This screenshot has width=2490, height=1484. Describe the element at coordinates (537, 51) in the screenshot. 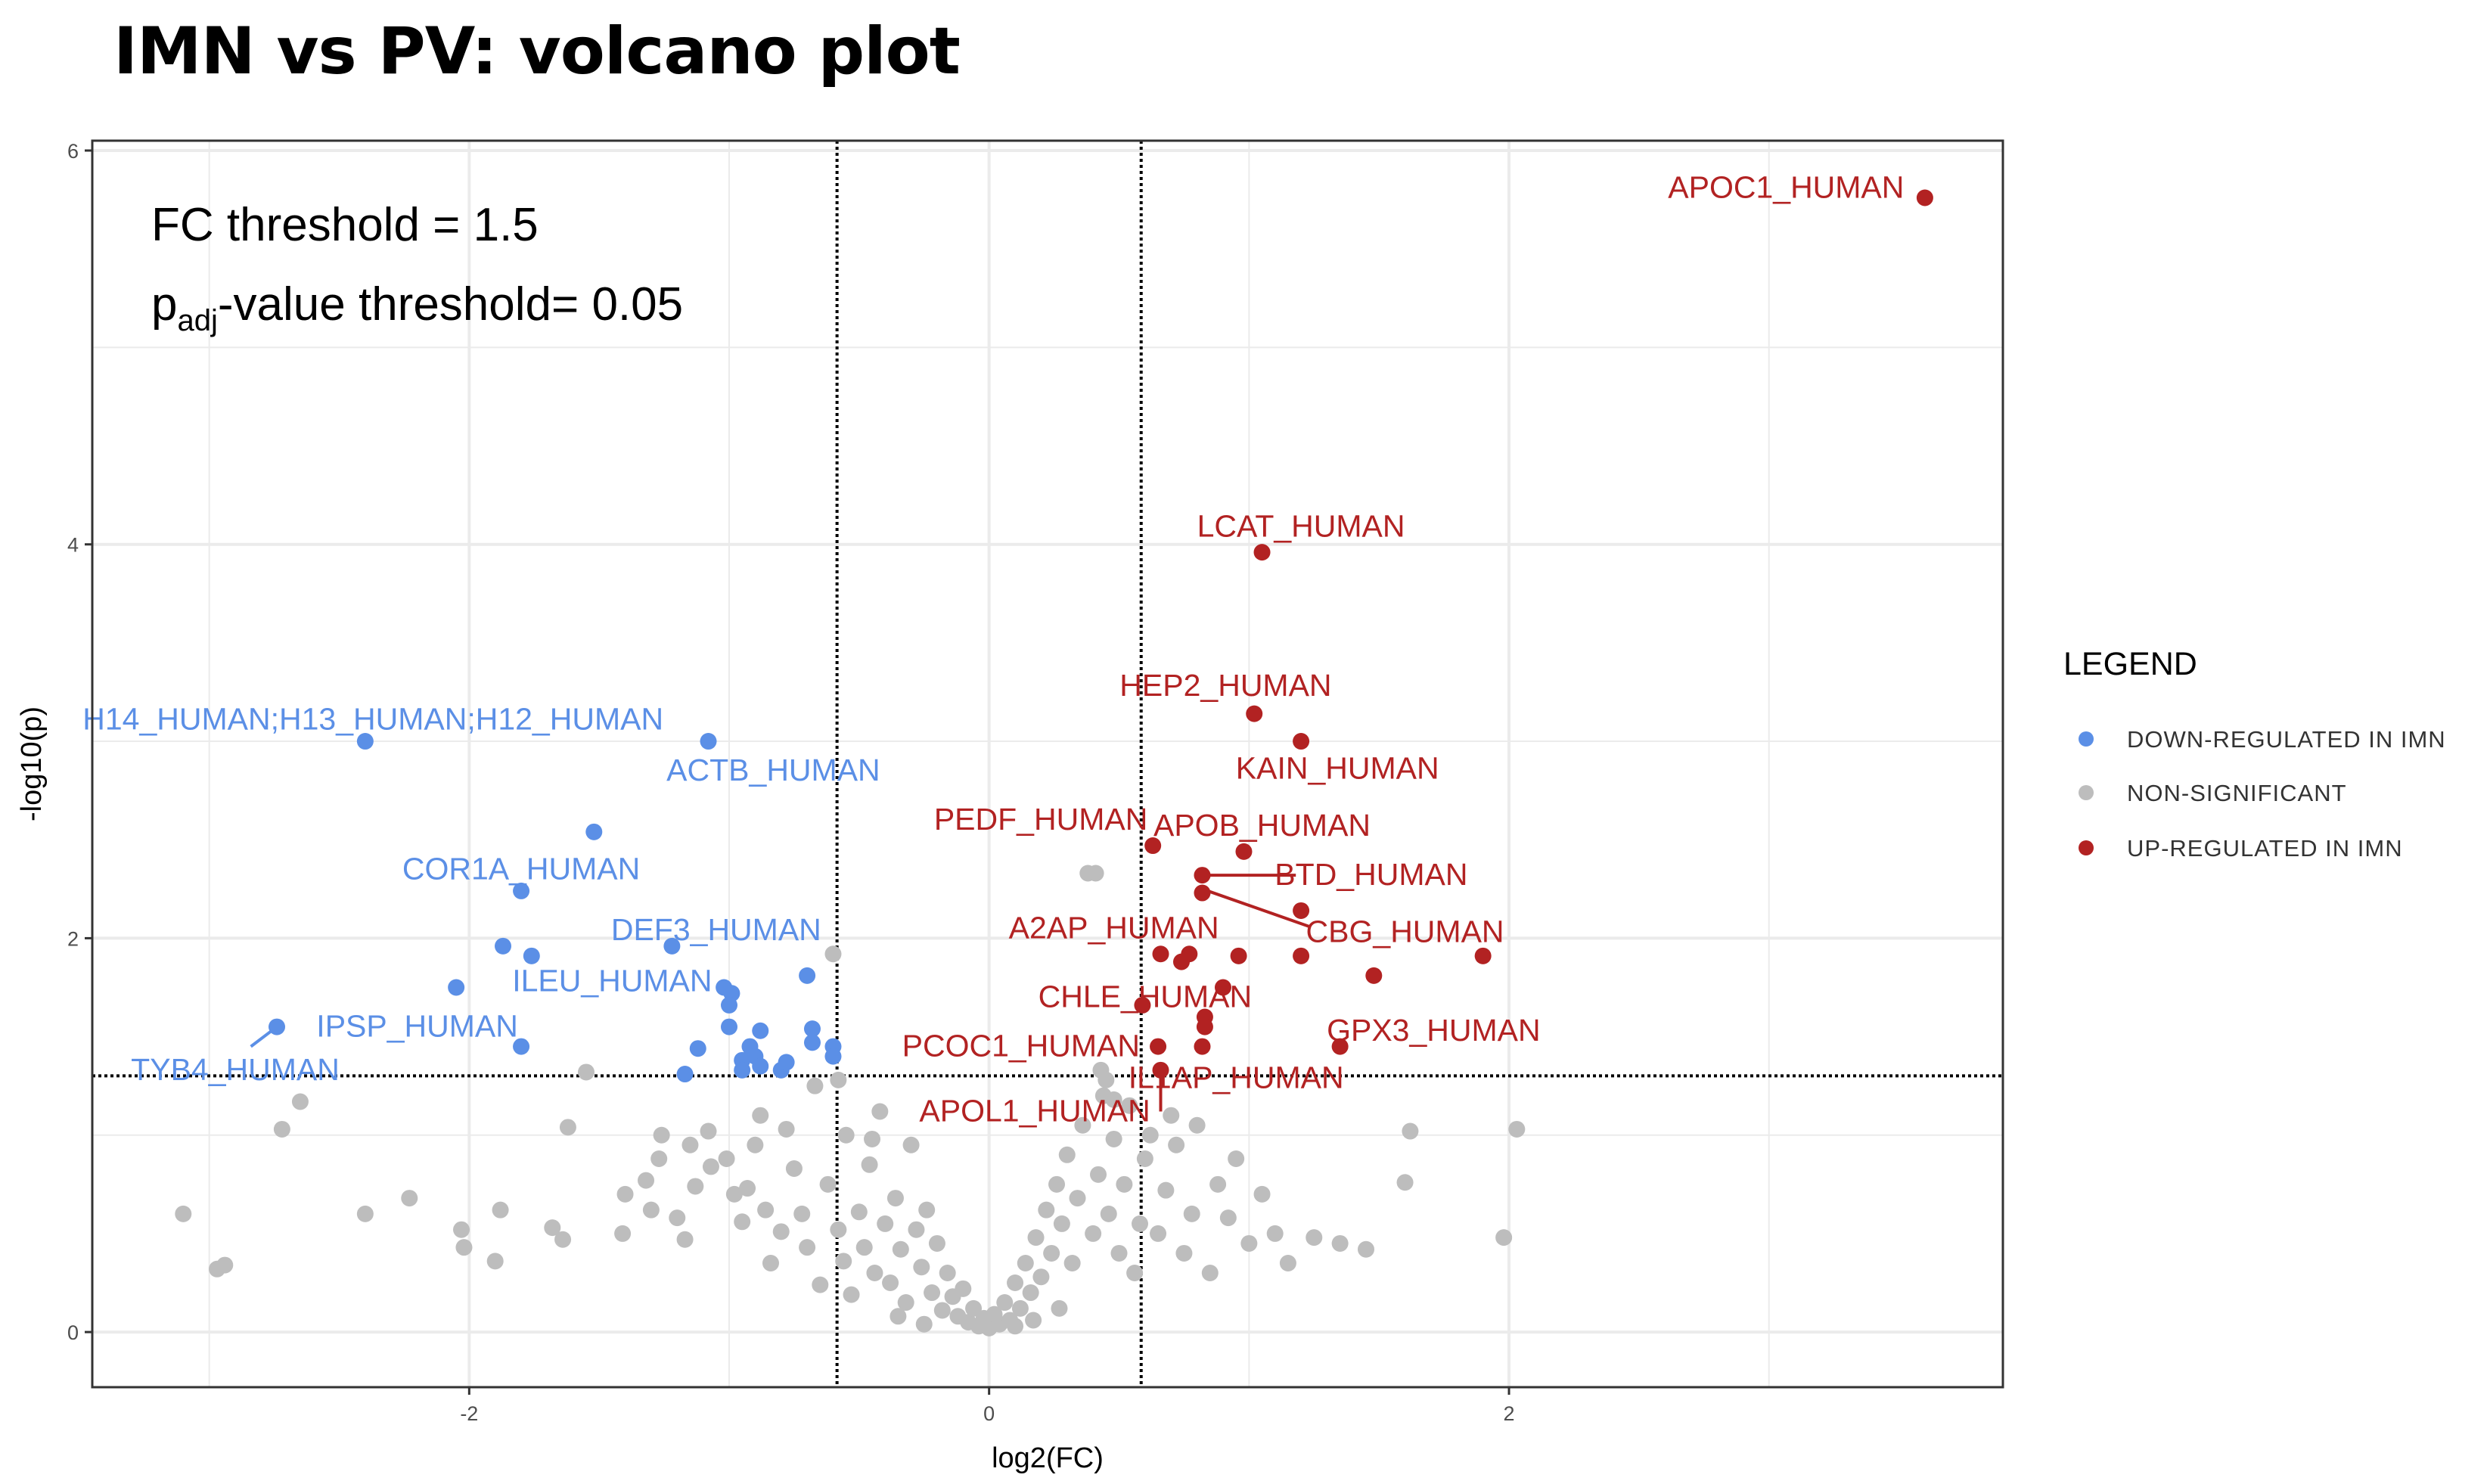

I see `chart-title: IMN vs PV: volcano plot` at that location.